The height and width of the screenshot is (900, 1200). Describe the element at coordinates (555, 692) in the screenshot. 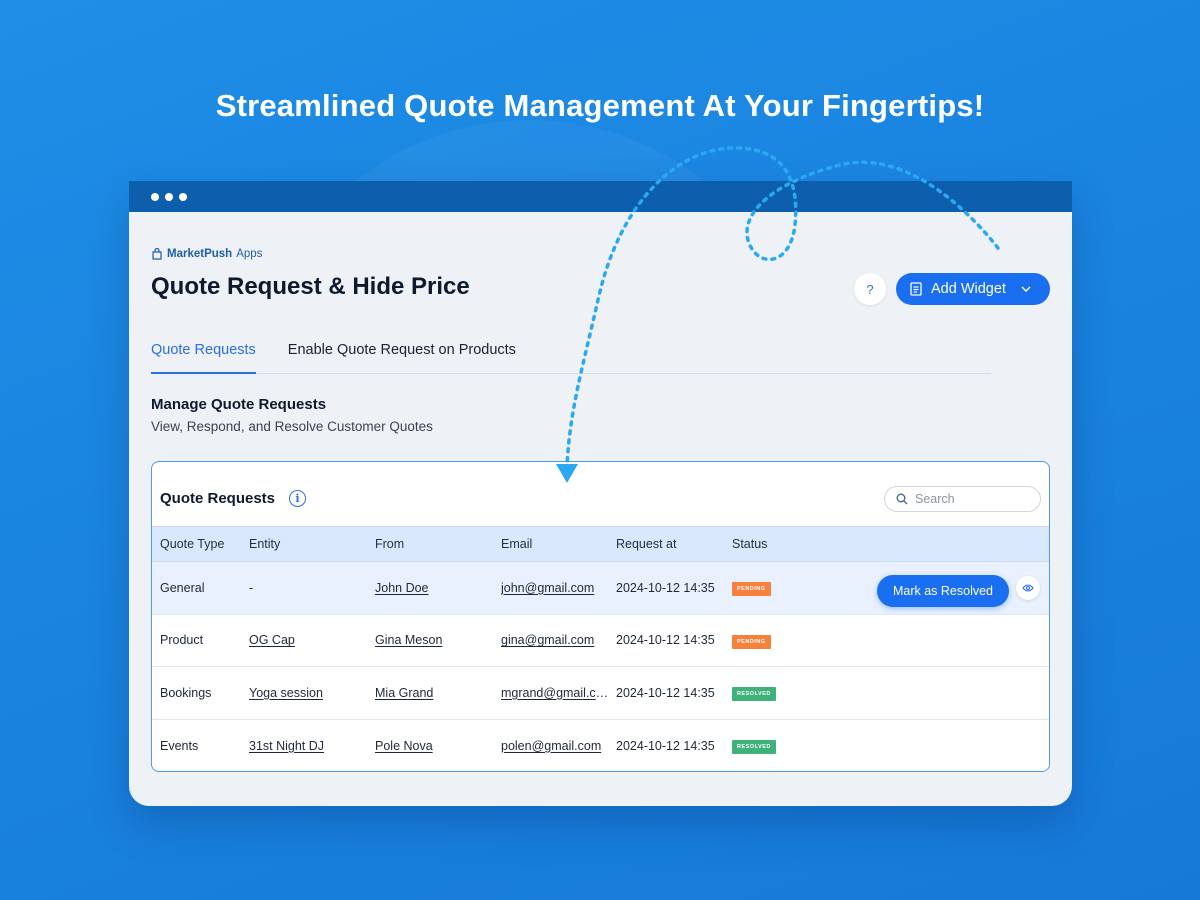

I see `cell-email-link: mgrand@gmail.com` at that location.